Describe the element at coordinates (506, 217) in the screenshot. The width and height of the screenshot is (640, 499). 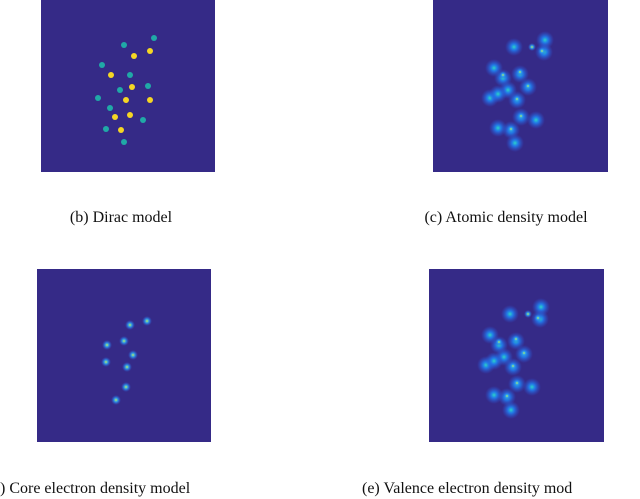
I see `caption: (c) Atomic density model` at that location.